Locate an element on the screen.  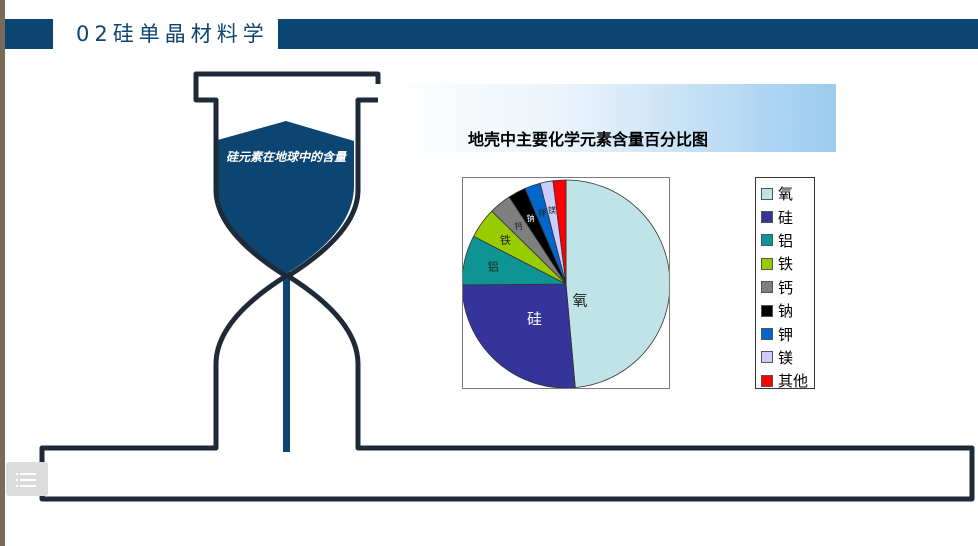
legend-label: 铁 is located at coordinates (786, 264).